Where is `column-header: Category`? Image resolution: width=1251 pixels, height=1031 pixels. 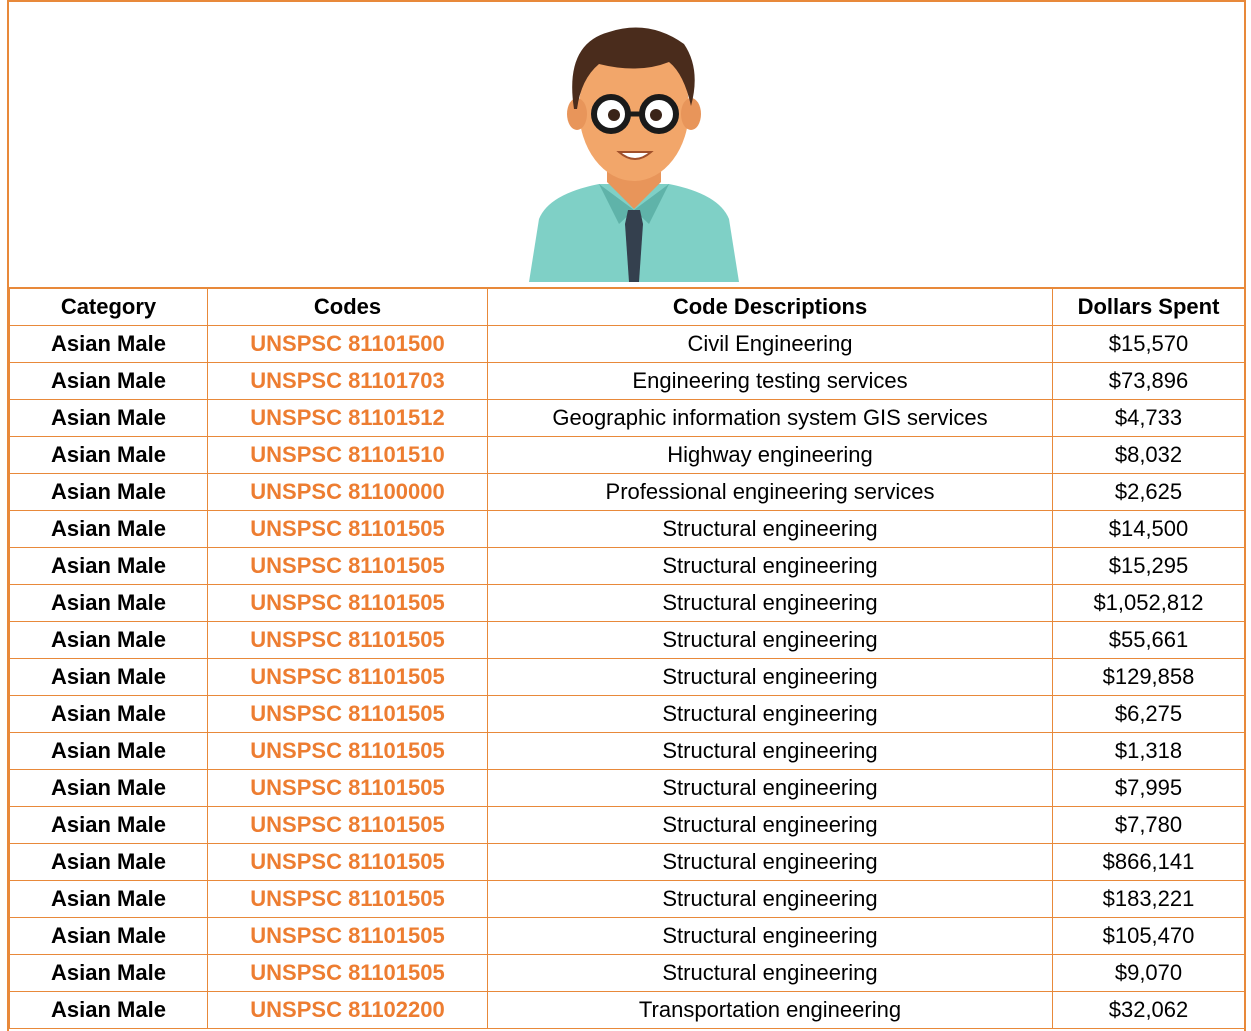 column-header: Category is located at coordinates (108, 306).